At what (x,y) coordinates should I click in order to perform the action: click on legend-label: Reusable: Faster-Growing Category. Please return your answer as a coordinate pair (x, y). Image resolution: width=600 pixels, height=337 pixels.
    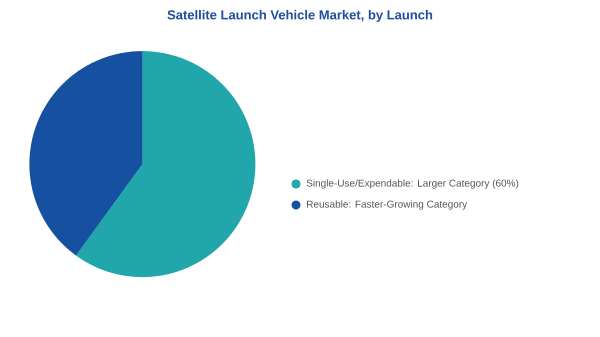
    Looking at the image, I should click on (387, 205).